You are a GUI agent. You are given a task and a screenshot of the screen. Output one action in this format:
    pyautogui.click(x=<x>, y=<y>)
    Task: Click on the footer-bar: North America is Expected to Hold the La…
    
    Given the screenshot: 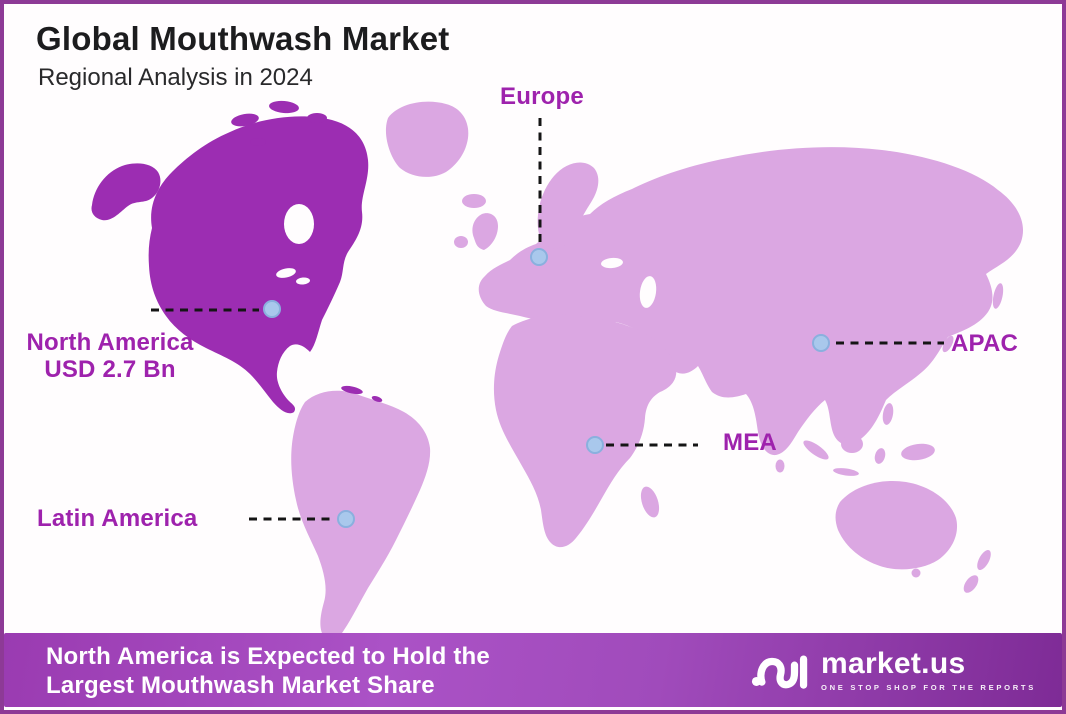 What is the action you would take?
    pyautogui.click(x=533, y=670)
    